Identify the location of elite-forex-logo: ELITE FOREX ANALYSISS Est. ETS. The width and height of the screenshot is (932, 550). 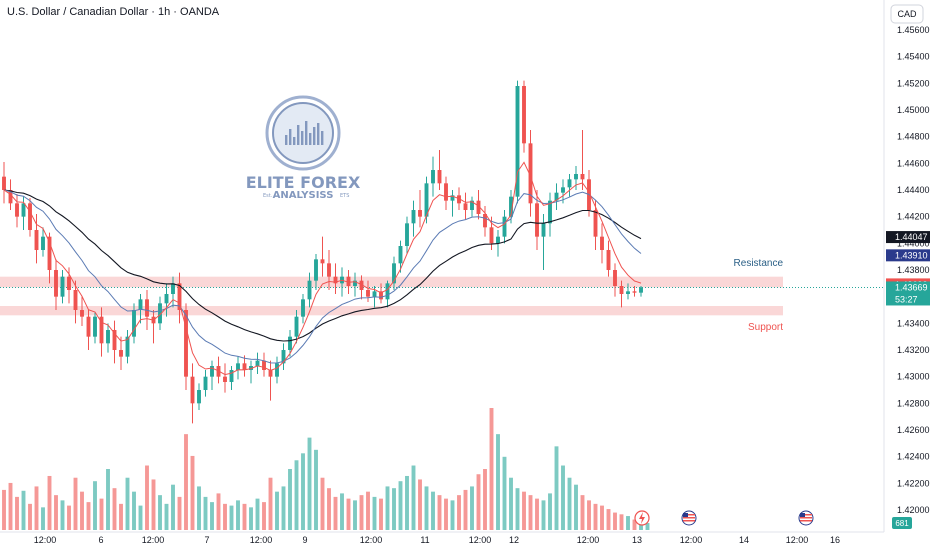
(303, 148).